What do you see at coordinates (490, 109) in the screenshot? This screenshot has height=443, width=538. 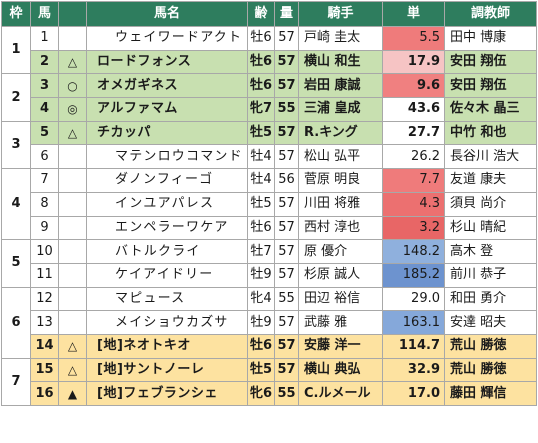 I see `trainer-name: 佐々木 晶三` at bounding box center [490, 109].